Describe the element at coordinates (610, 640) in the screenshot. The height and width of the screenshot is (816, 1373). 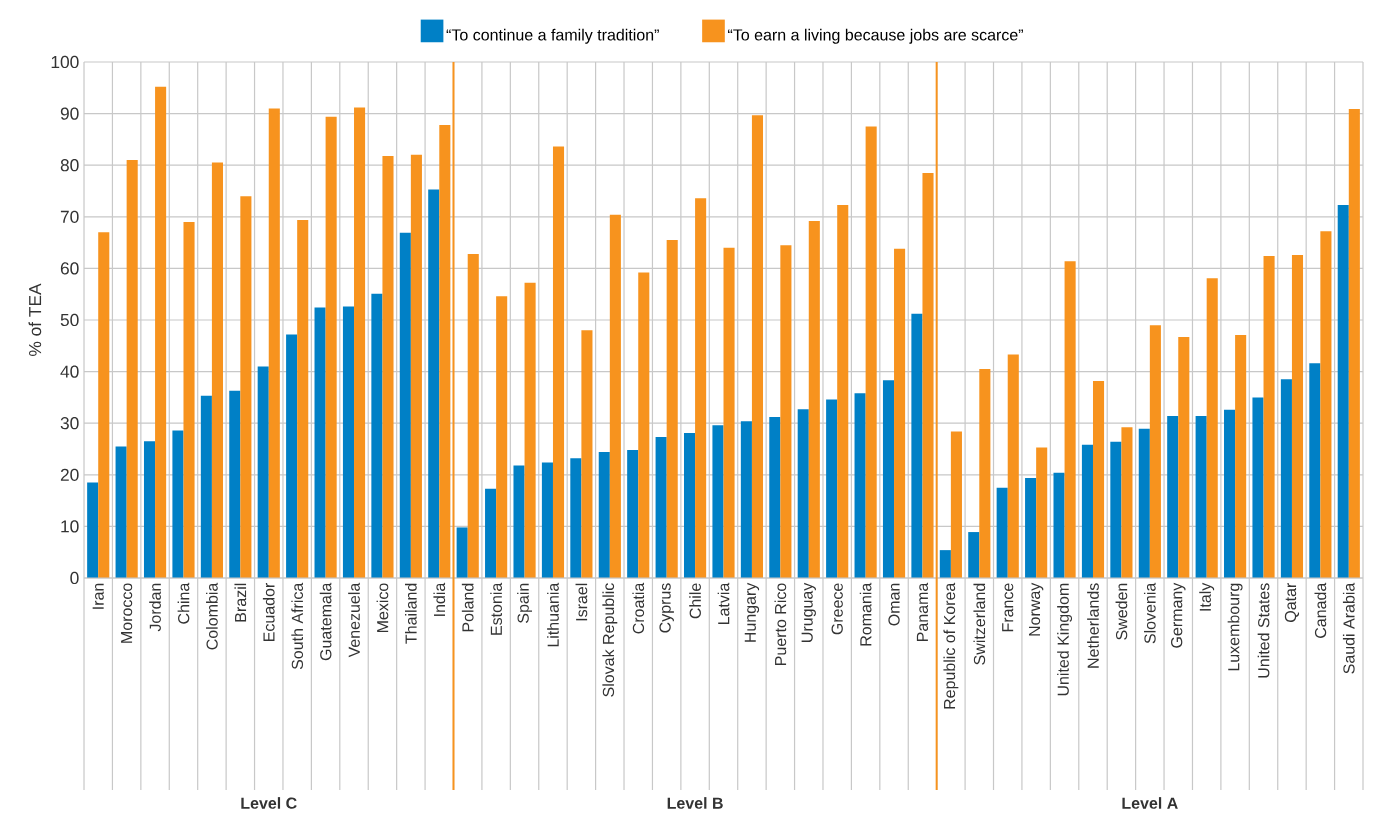
I see `x-tick-label: Slovak Republic` at that location.